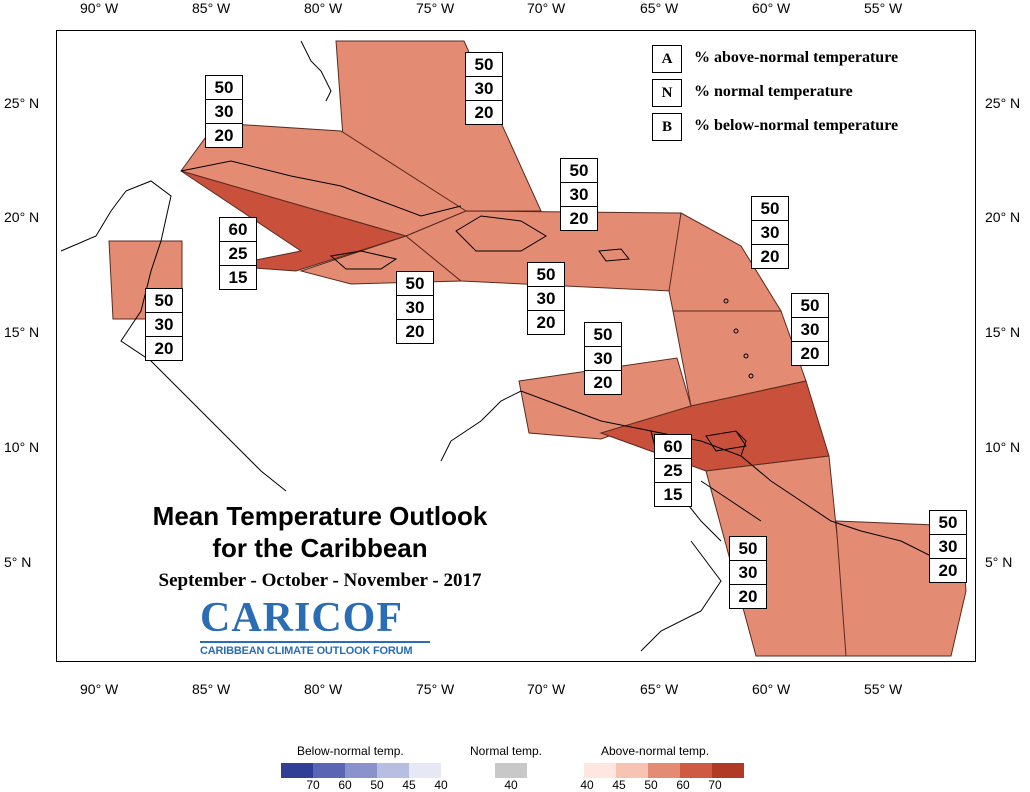 This screenshot has height=792, width=1030. I want to click on prob-box-cuba: 50 30 20, so click(224, 111).